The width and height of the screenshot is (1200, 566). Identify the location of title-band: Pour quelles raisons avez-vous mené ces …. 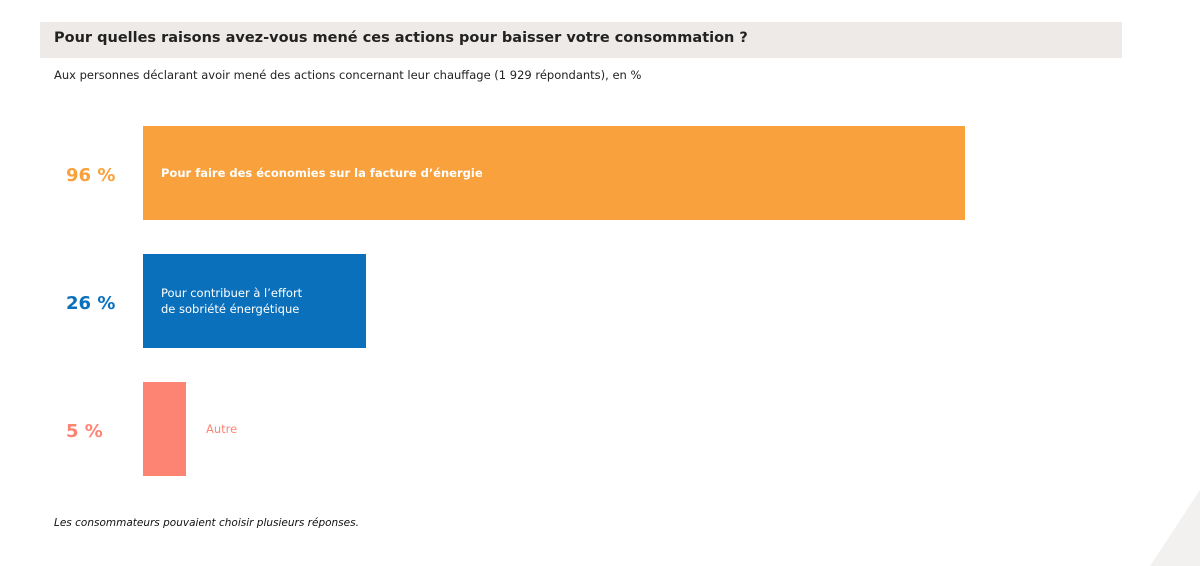
(581, 40).